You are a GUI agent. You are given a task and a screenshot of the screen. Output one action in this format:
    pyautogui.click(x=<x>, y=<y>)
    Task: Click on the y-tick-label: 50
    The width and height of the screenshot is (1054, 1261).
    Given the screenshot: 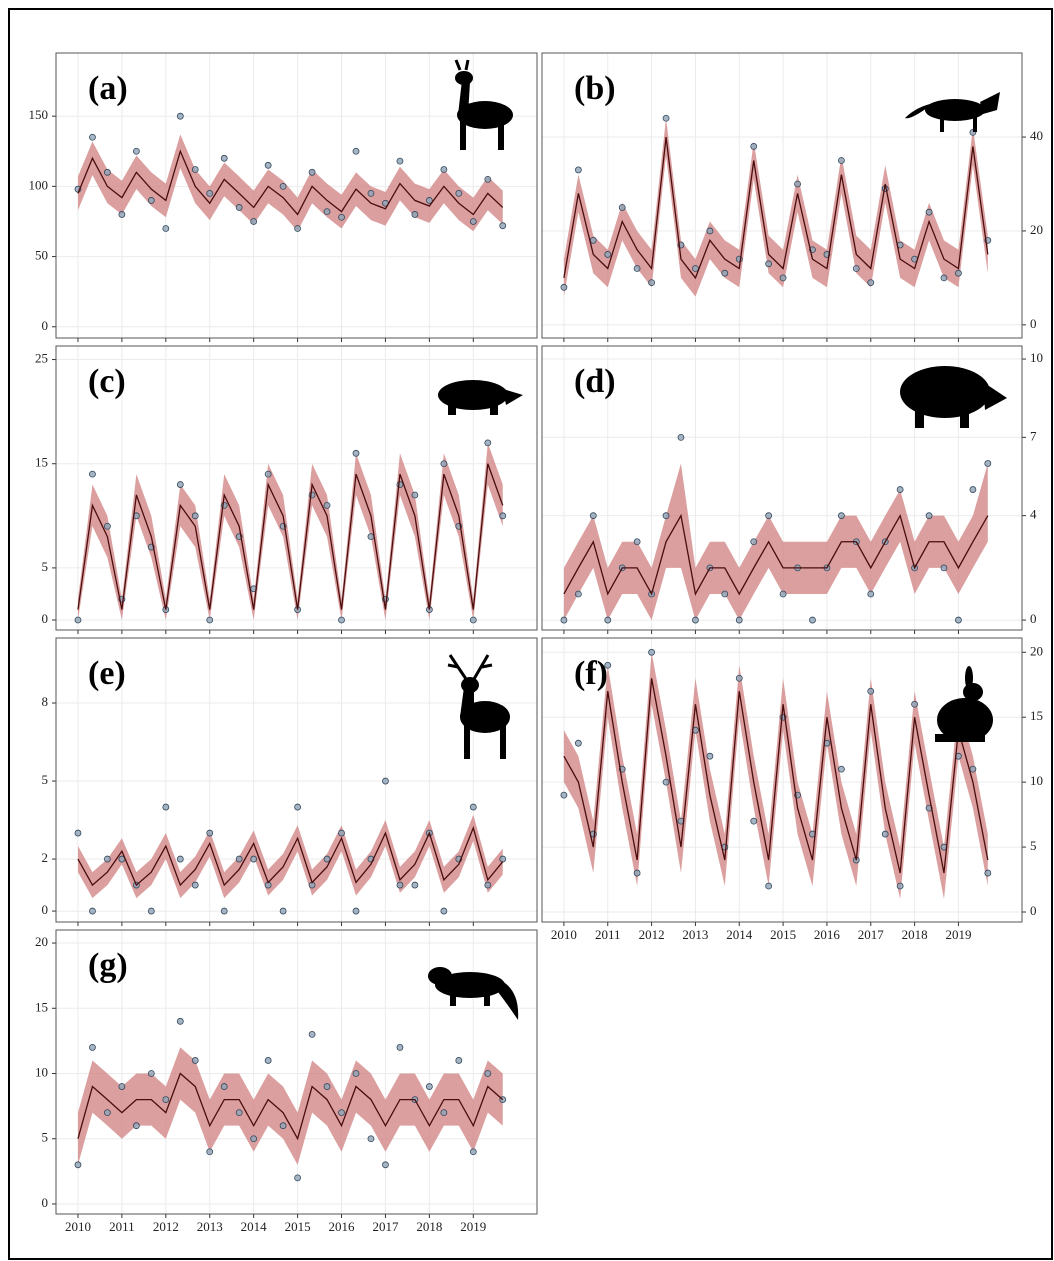 What is the action you would take?
    pyautogui.click(x=41, y=255)
    